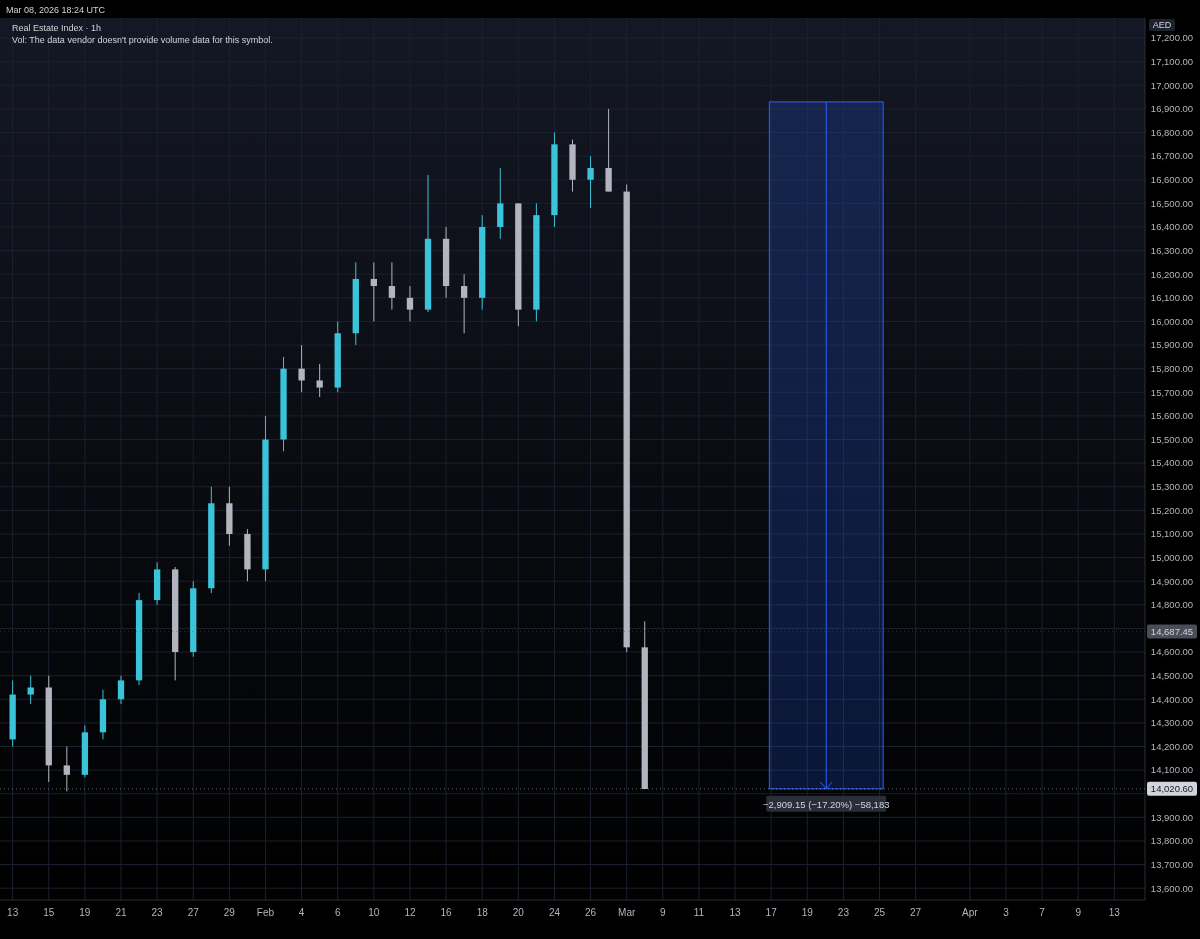  Describe the element at coordinates (410, 912) in the screenshot. I see `x-tick-label: 12` at that location.